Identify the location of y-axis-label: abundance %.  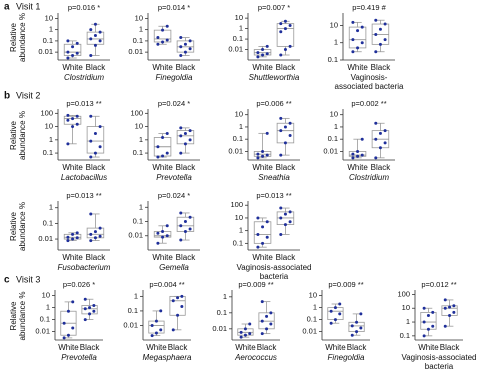
(22, 135).